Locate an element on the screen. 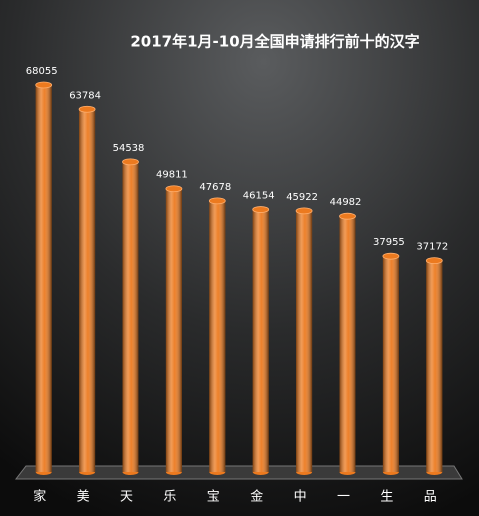 The width and height of the screenshot is (479, 516). x-tick-label: 生 is located at coordinates (386, 497).